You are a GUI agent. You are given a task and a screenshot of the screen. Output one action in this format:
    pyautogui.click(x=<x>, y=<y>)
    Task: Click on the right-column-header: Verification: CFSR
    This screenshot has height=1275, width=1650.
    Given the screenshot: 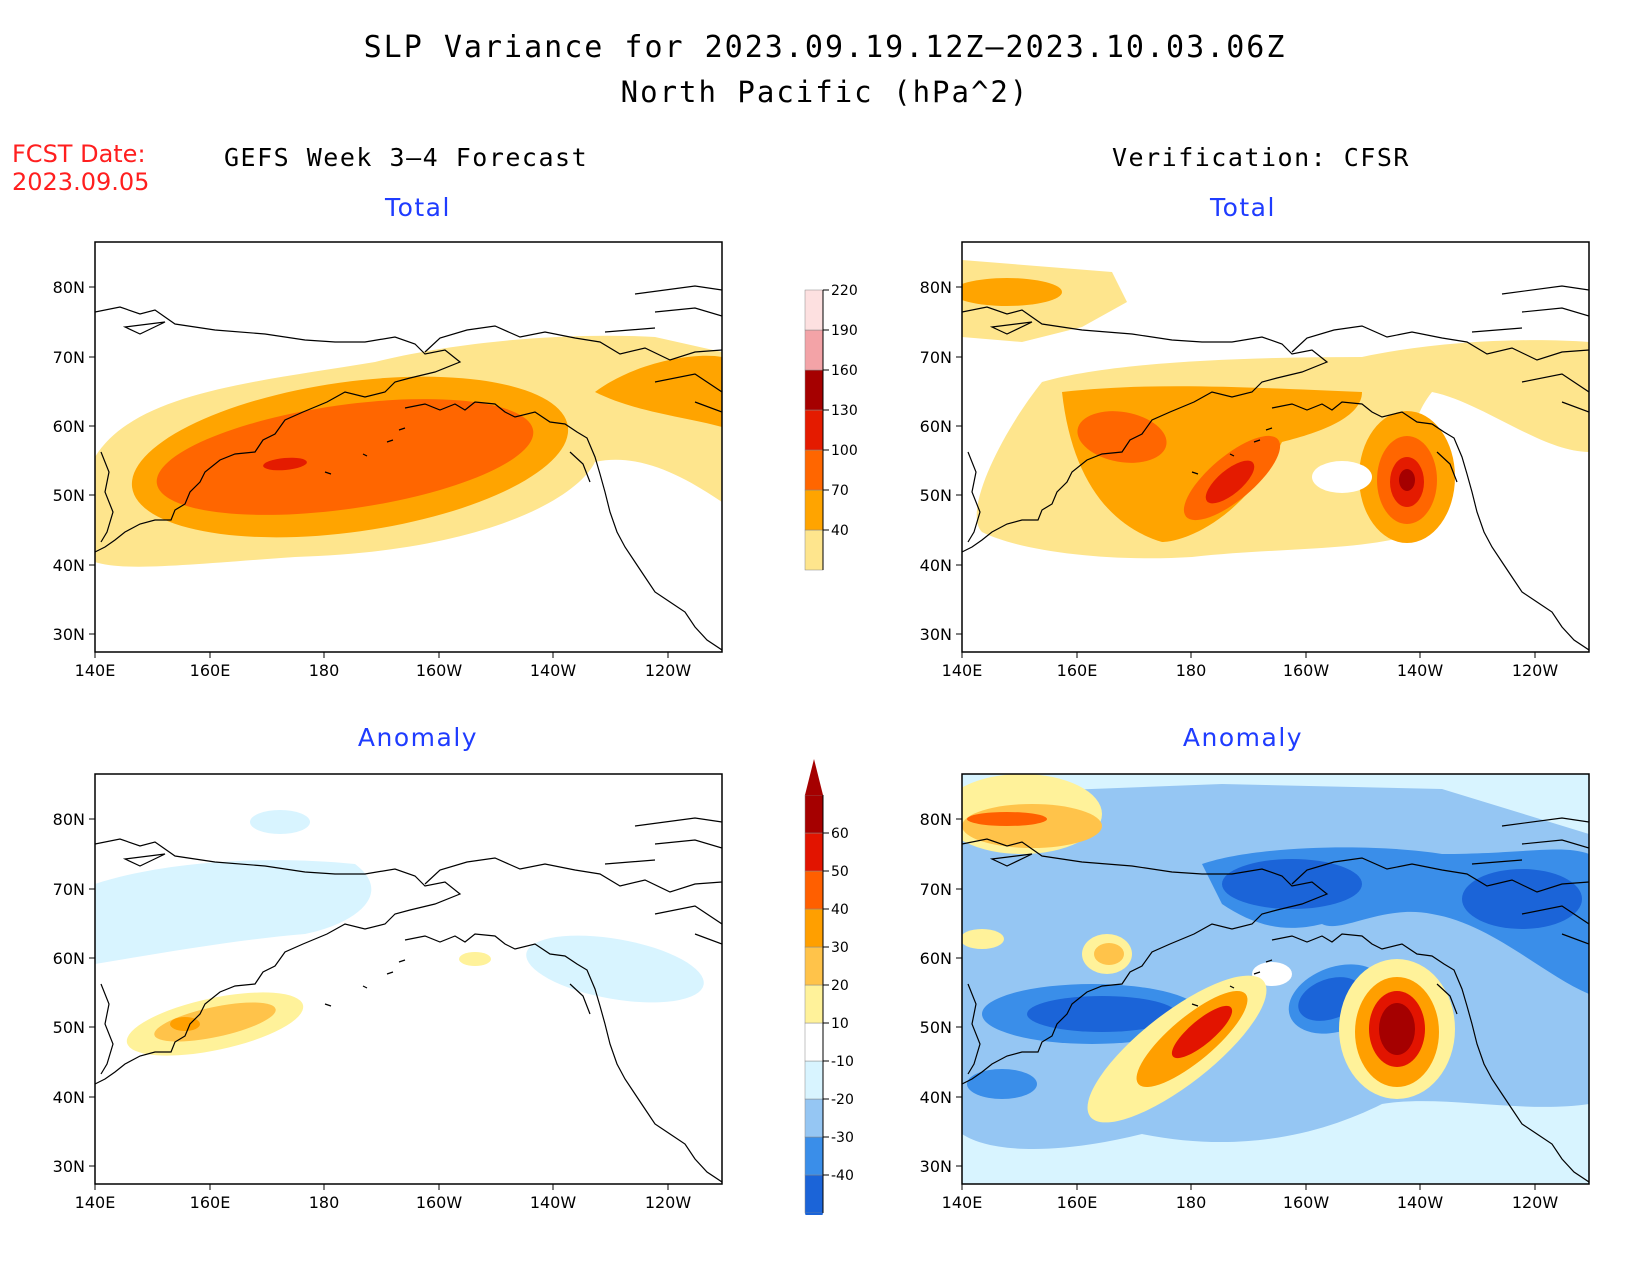 What is the action you would take?
    pyautogui.click(x=1261, y=157)
    